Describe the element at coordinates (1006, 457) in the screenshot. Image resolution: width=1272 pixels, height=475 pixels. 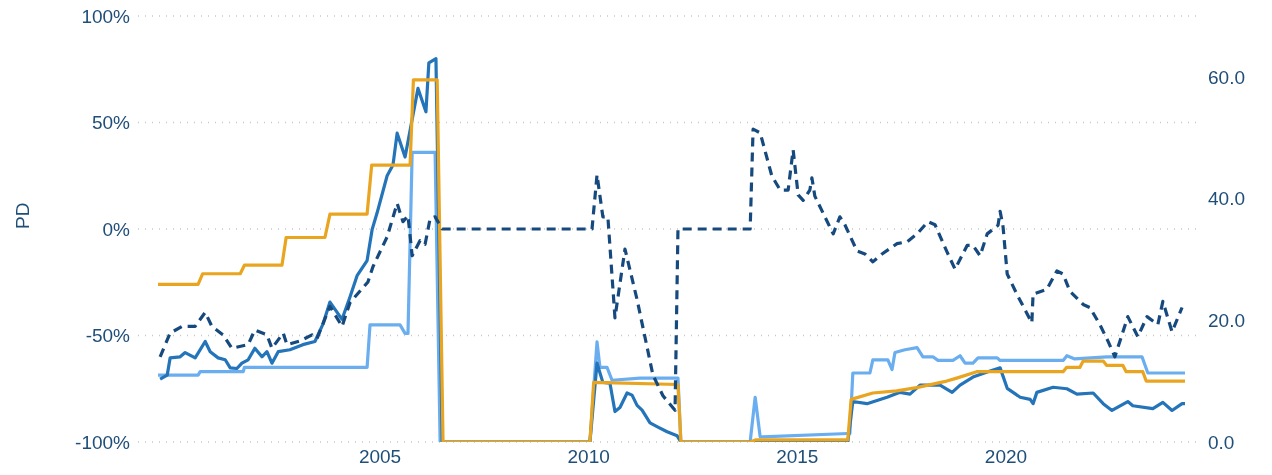
I see `x-tick-label: 2020` at that location.